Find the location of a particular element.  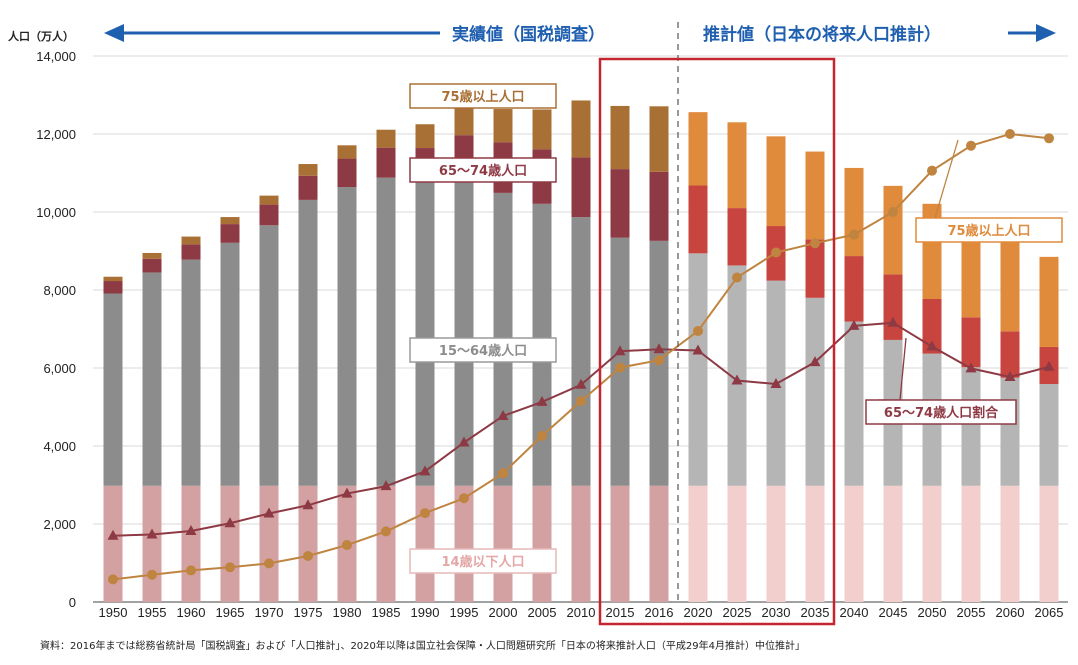

point-ratio_65_74-1970 is located at coordinates (269, 512).